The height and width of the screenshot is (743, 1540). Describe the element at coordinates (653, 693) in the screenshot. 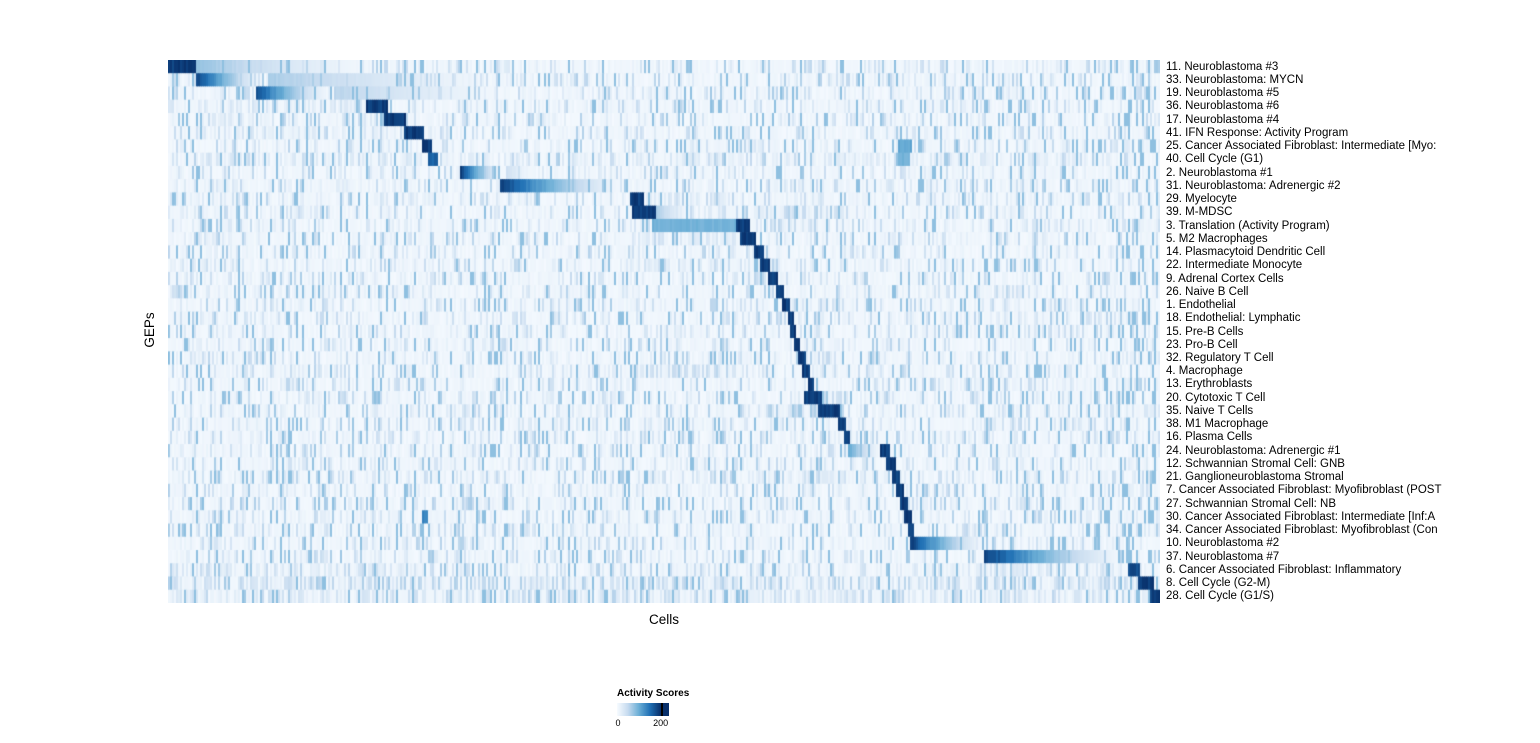

I see `legend-title: Activity Scores` at that location.